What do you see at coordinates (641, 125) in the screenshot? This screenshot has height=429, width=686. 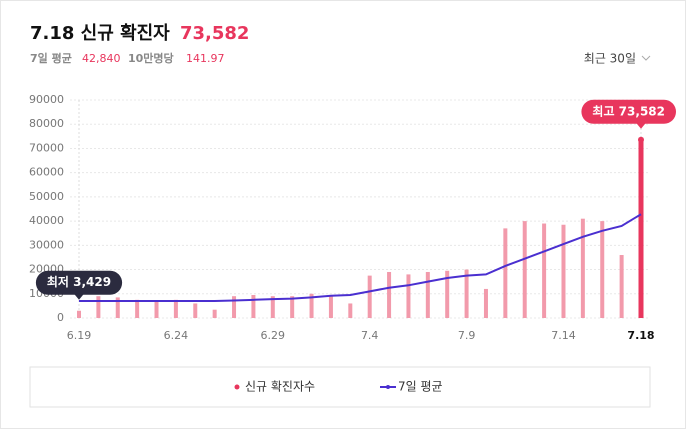 I see `max-annotation-pointer` at bounding box center [641, 125].